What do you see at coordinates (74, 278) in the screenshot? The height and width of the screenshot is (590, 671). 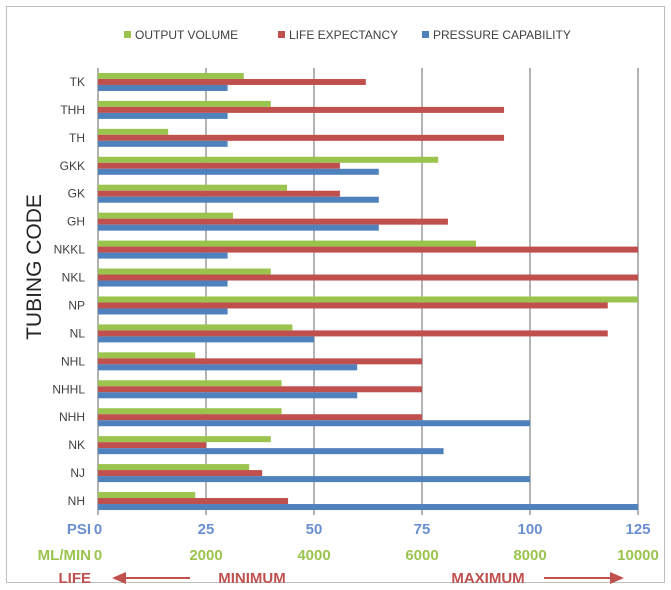 I see `category-label: NKL` at bounding box center [74, 278].